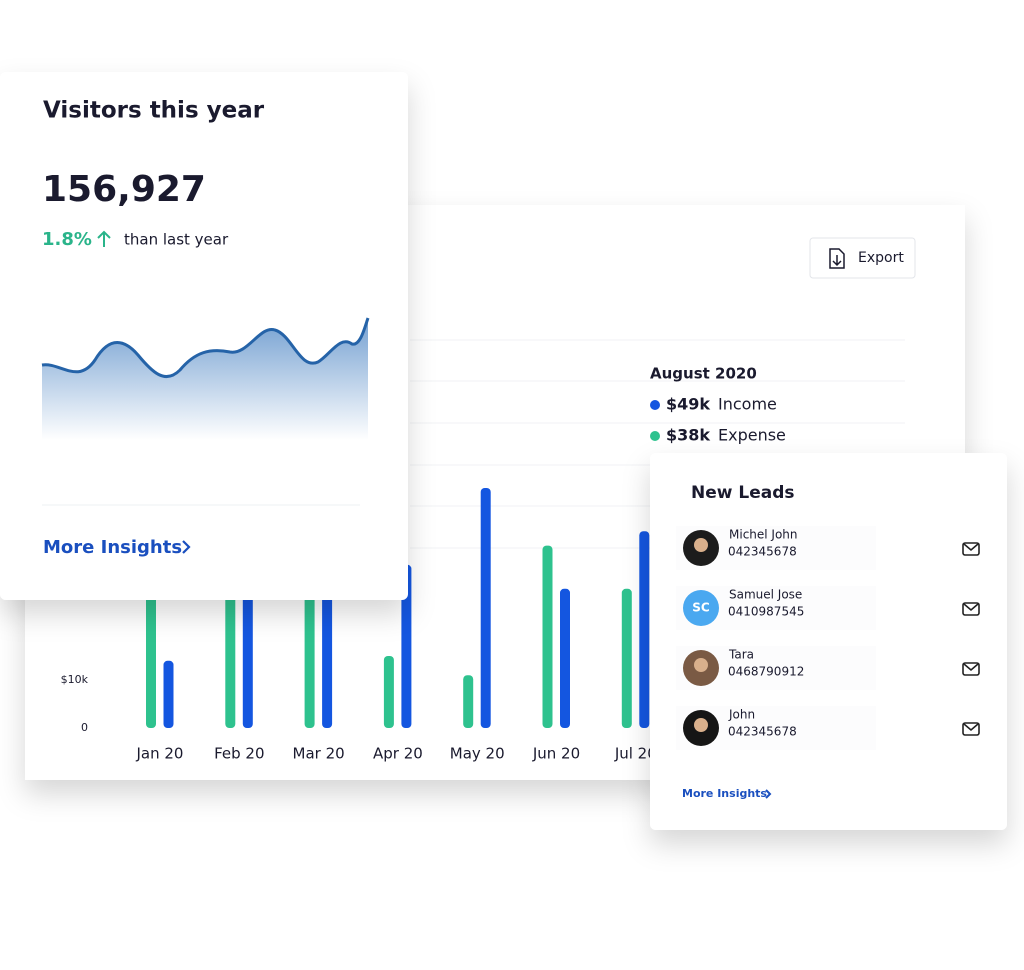 The image size is (1024, 970). Describe the element at coordinates (104, 238) in the screenshot. I see `up-arrow` at that location.